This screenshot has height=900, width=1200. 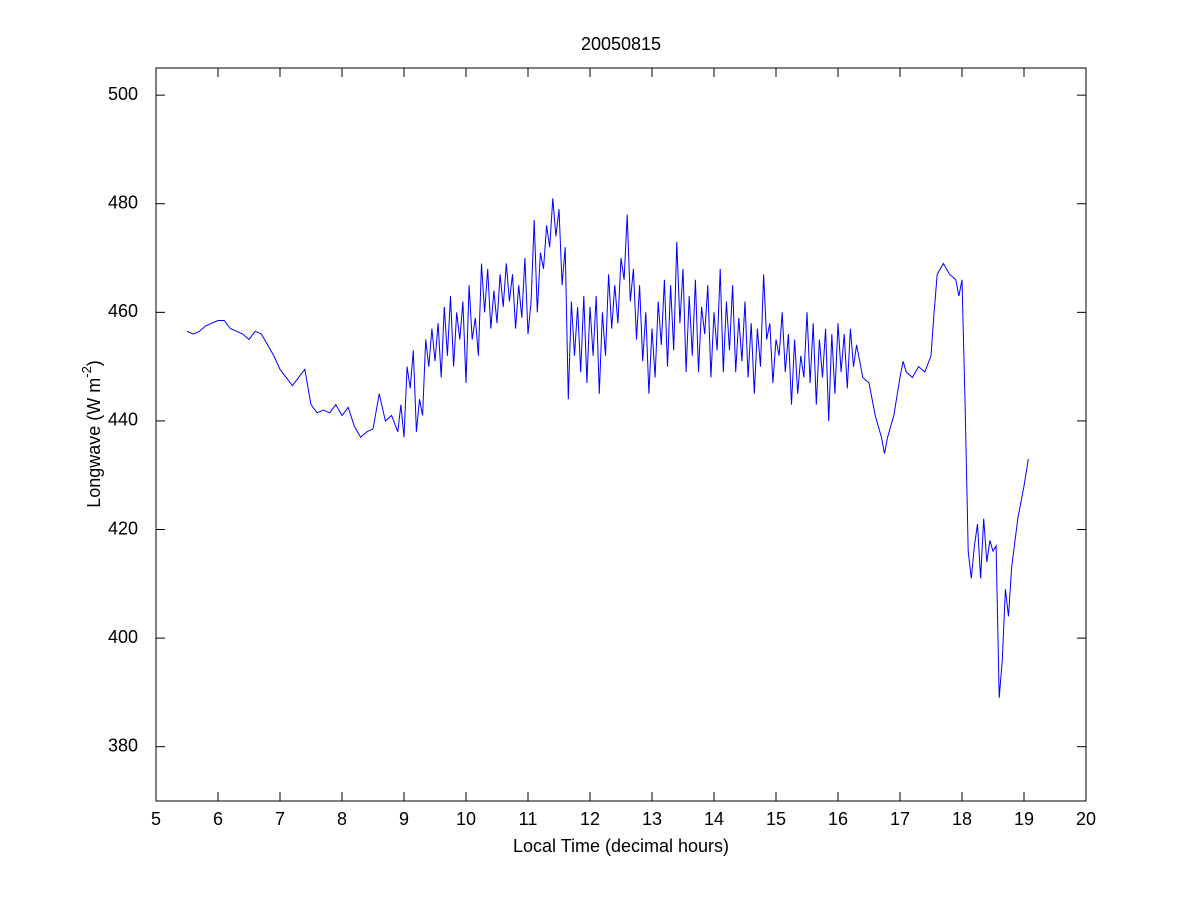 What do you see at coordinates (621, 44) in the screenshot?
I see `chart-title: 20050815` at bounding box center [621, 44].